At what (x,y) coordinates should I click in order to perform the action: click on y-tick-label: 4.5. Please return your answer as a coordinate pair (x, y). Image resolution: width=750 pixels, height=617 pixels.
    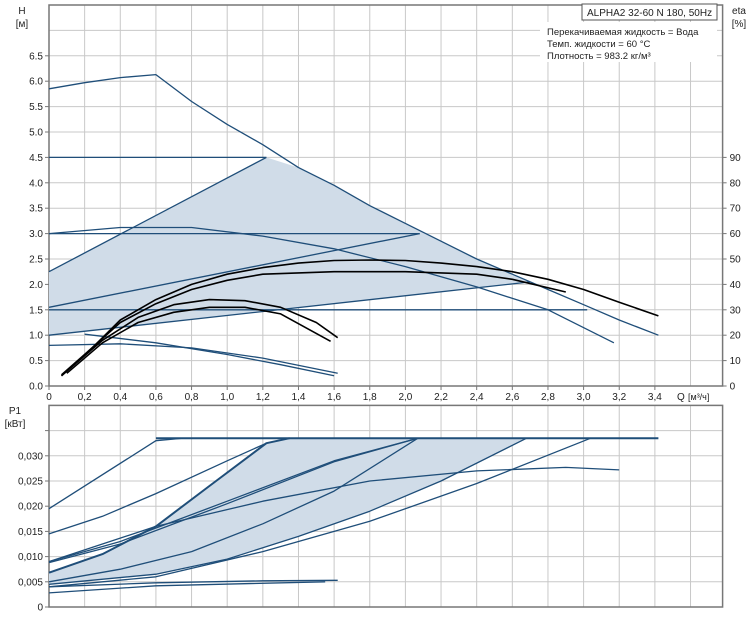
    Looking at the image, I should click on (36, 158).